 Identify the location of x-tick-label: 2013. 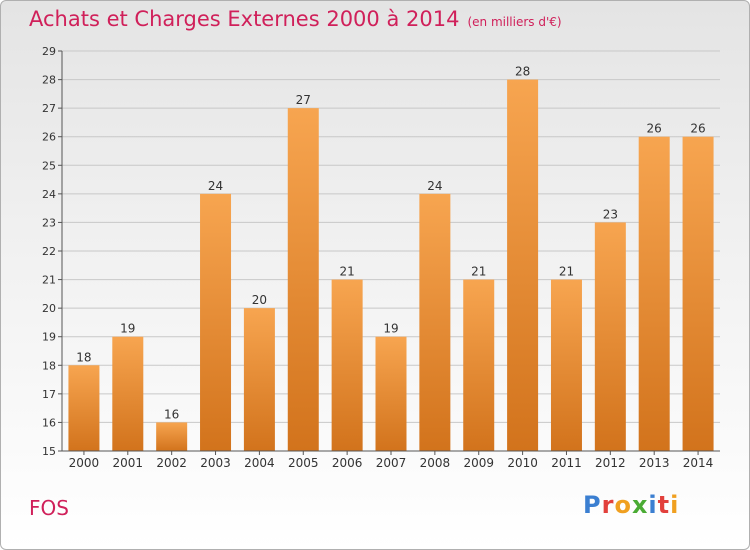
(654, 463).